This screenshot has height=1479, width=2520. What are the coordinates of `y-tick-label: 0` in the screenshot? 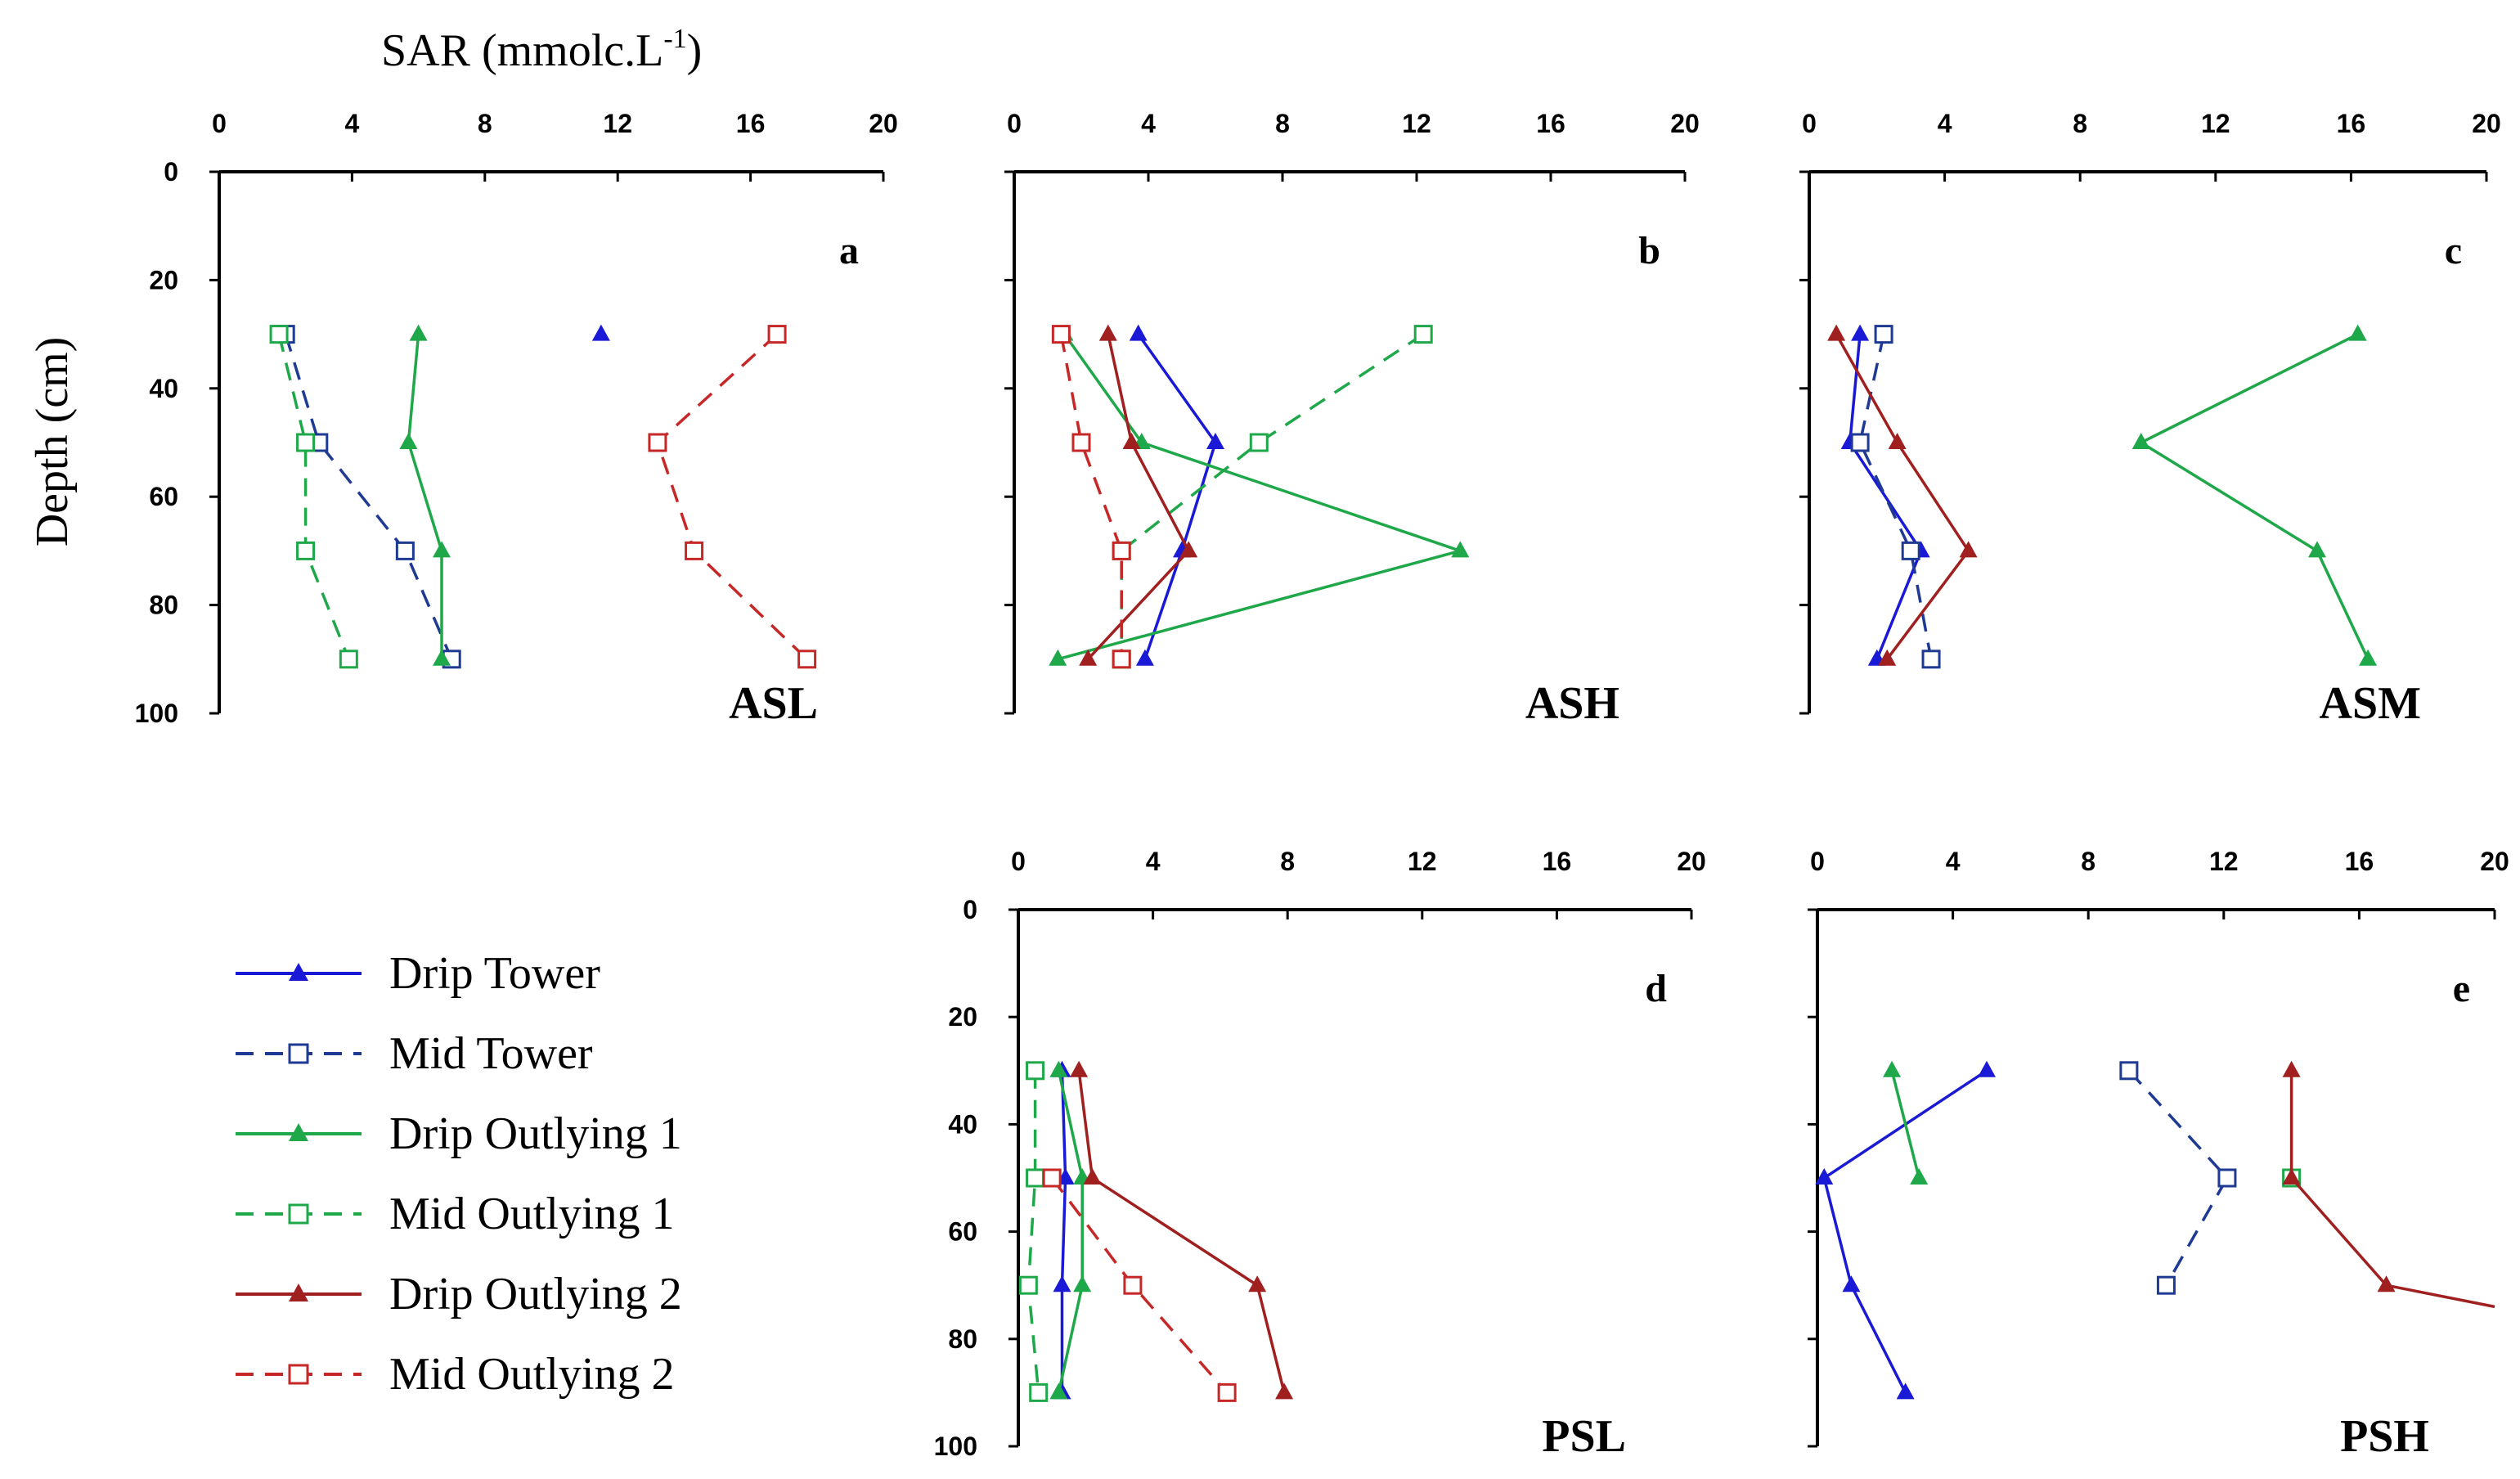 It's located at (171, 172).